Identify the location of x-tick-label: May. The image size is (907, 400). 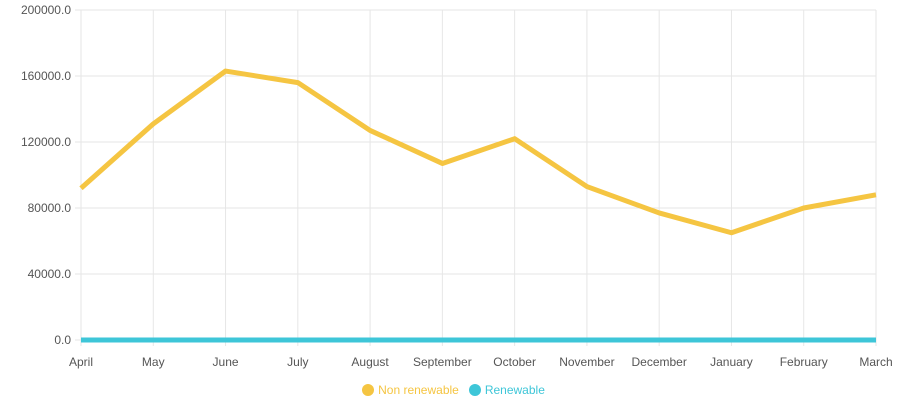
(153, 362).